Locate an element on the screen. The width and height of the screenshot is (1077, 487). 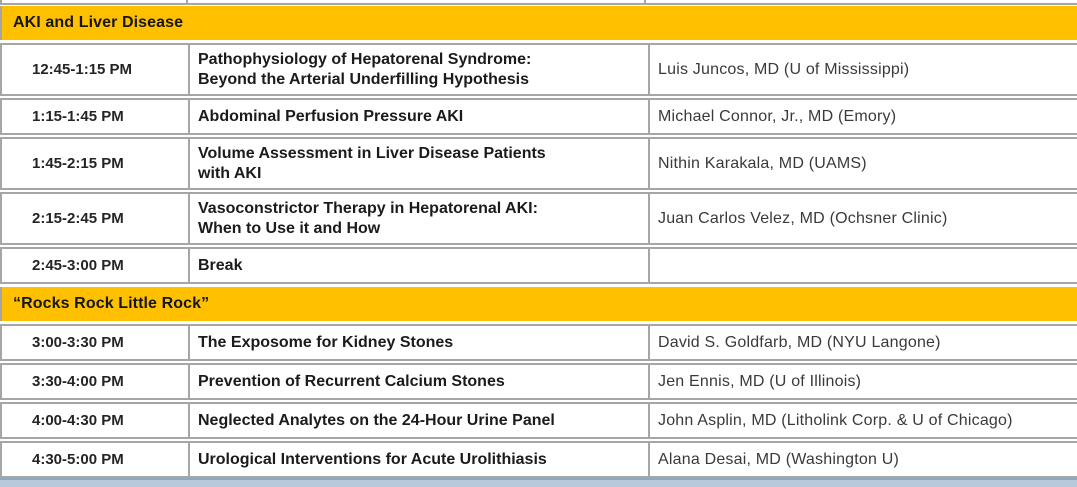
title-cell: The Exposome for Kidney Stones is located at coordinates (418, 342).